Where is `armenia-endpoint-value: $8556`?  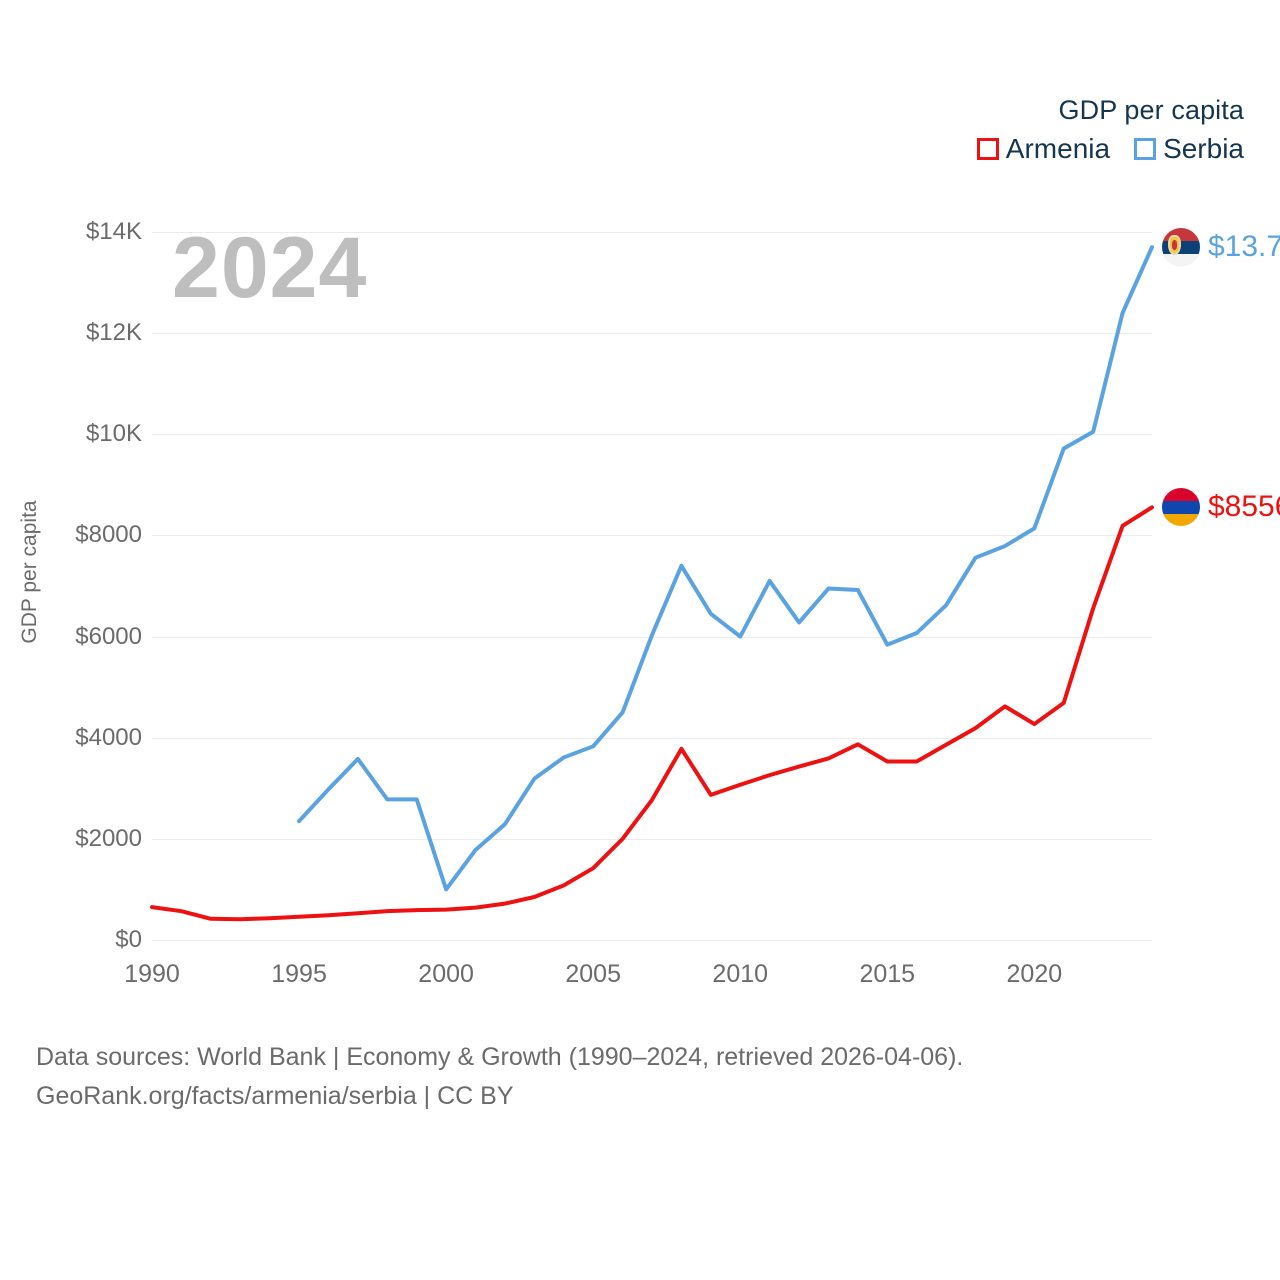
armenia-endpoint-value: $8556 is located at coordinates (1244, 507).